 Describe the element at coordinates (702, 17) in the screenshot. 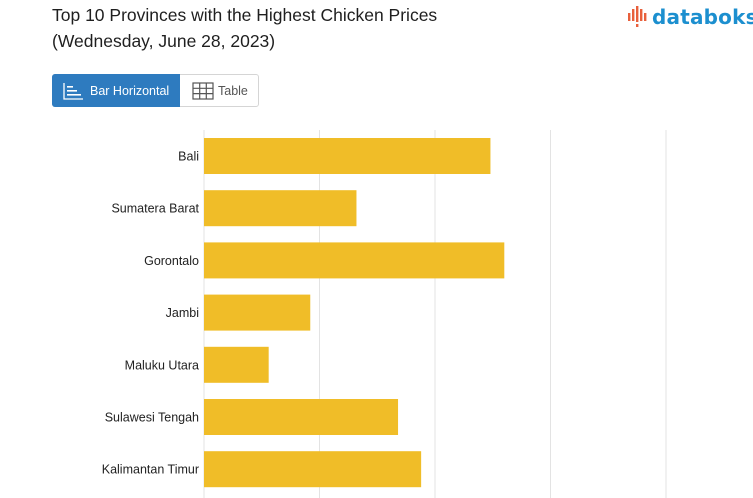

I see `logo-text: databoks` at that location.